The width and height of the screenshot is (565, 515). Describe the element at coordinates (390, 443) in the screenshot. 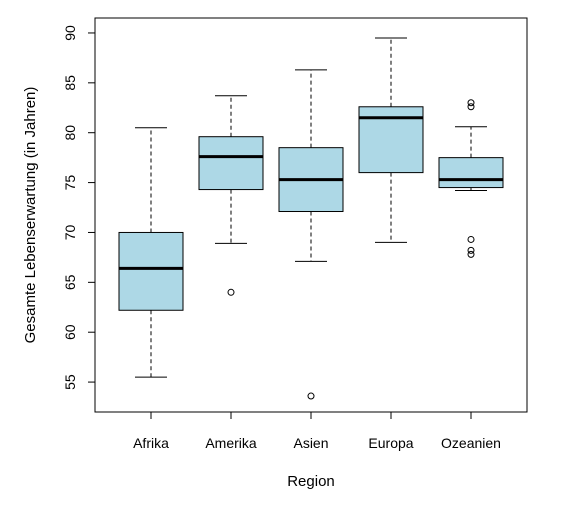

I see `x-tick-label: Europa` at that location.